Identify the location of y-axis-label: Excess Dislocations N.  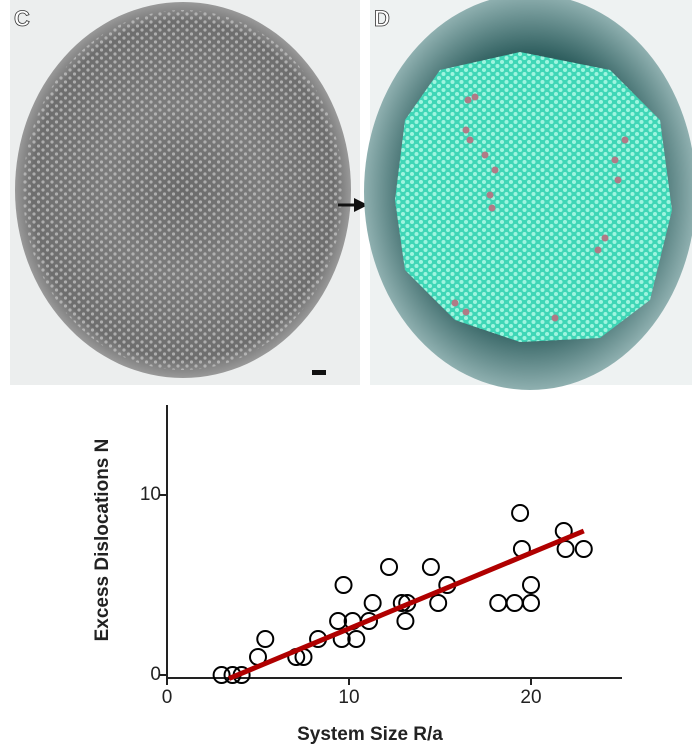
(102, 540).